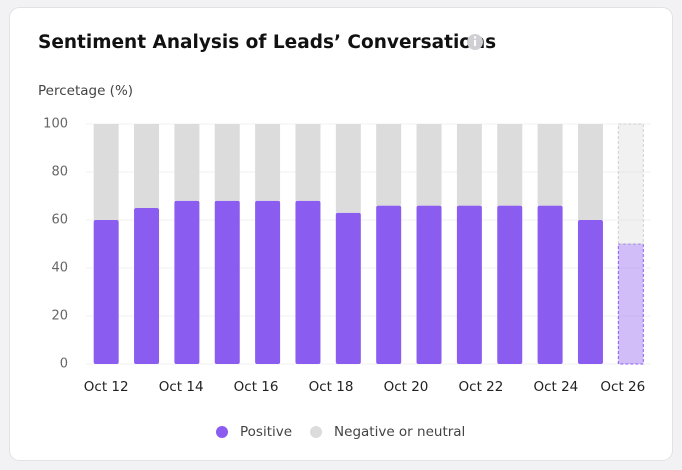 The width and height of the screenshot is (682, 470). What do you see at coordinates (256, 387) in the screenshot?
I see `x-tick-label: Oct 16` at bounding box center [256, 387].